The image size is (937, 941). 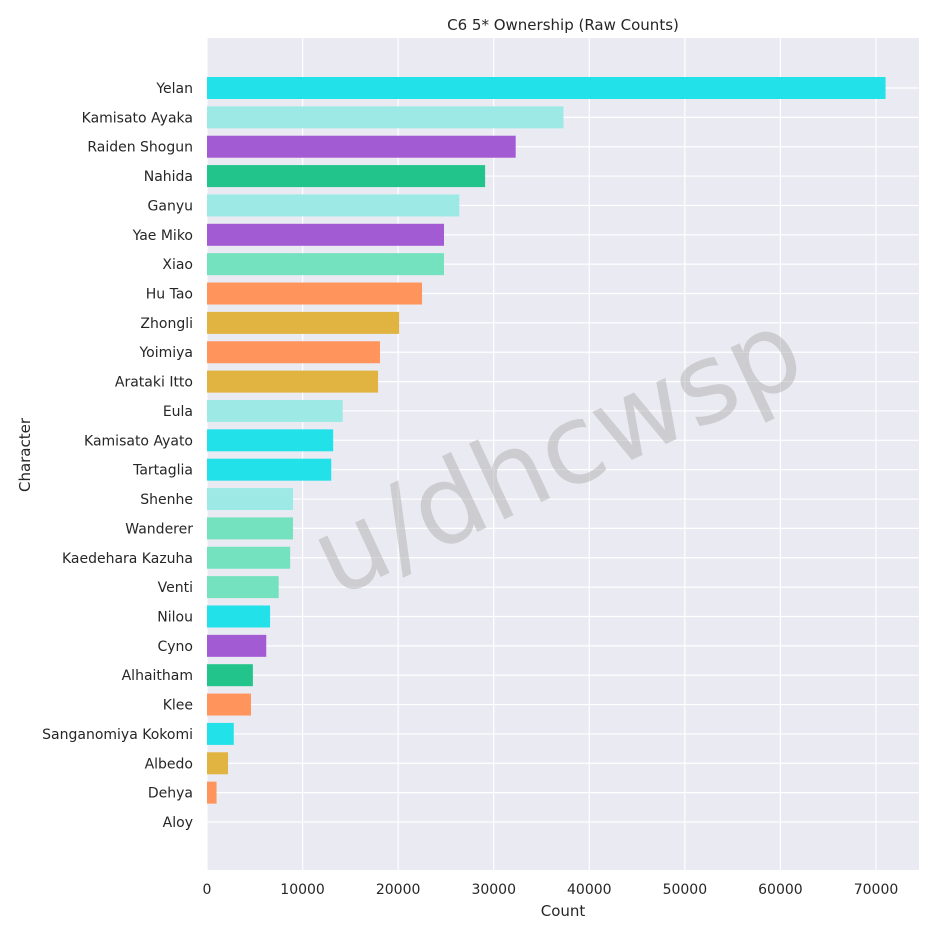 I want to click on x-tick-label: 0, so click(x=207, y=890).